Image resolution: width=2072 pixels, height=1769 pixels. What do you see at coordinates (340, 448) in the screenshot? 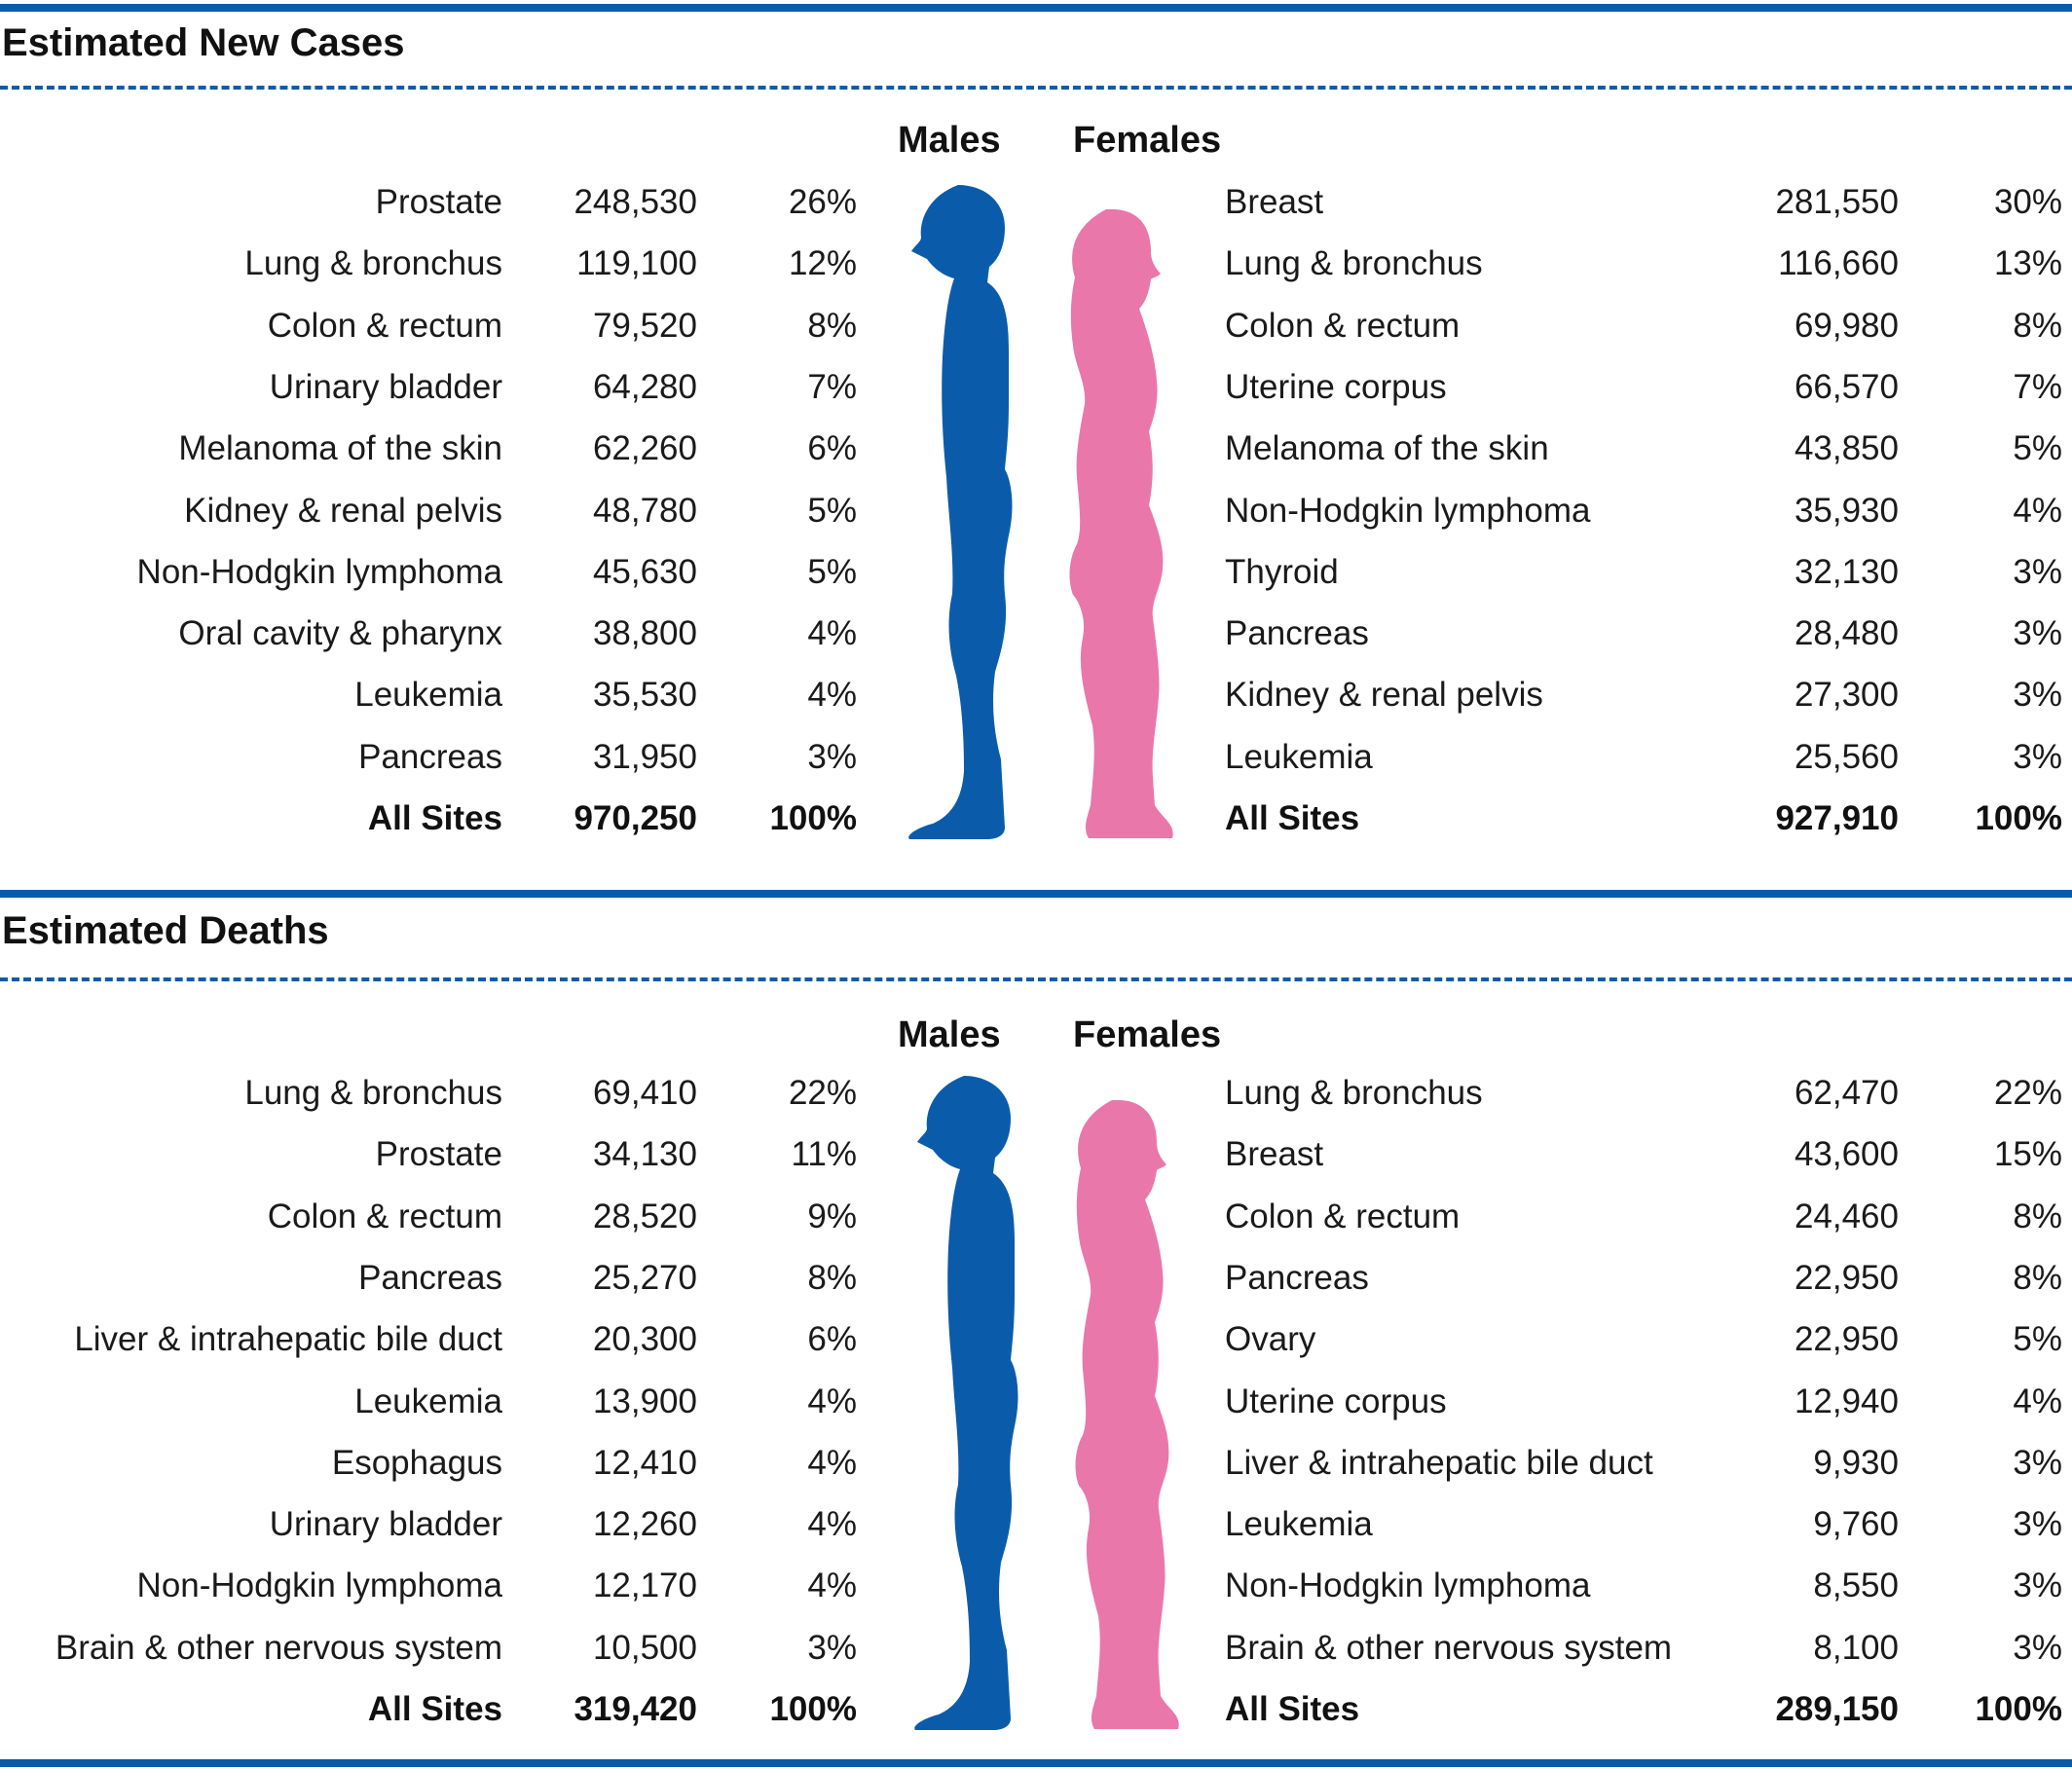
I see `male-site: Melanoma of the skin` at bounding box center [340, 448].